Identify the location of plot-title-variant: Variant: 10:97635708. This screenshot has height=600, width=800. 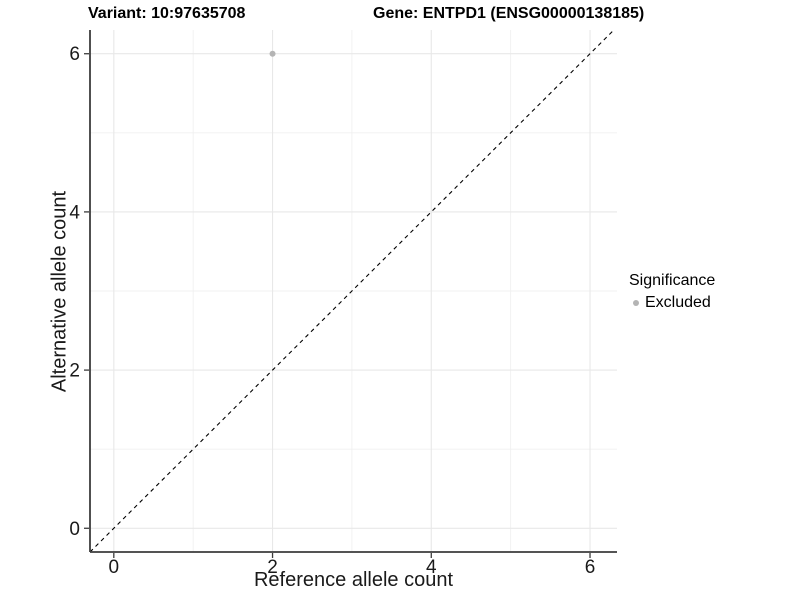
(167, 13).